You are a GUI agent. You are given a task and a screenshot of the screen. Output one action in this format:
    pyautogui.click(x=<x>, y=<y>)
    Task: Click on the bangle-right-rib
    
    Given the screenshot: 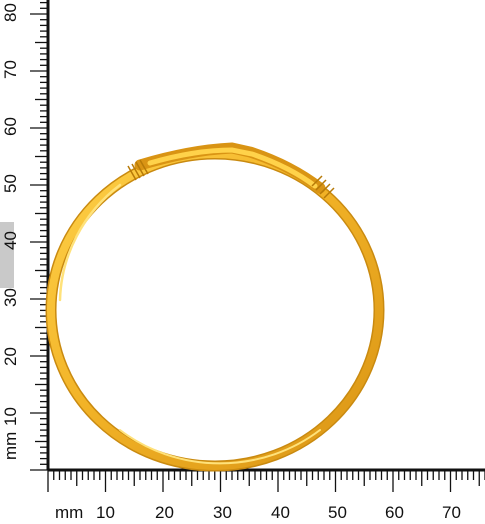 What is the action you would take?
    pyautogui.click(x=323, y=187)
    